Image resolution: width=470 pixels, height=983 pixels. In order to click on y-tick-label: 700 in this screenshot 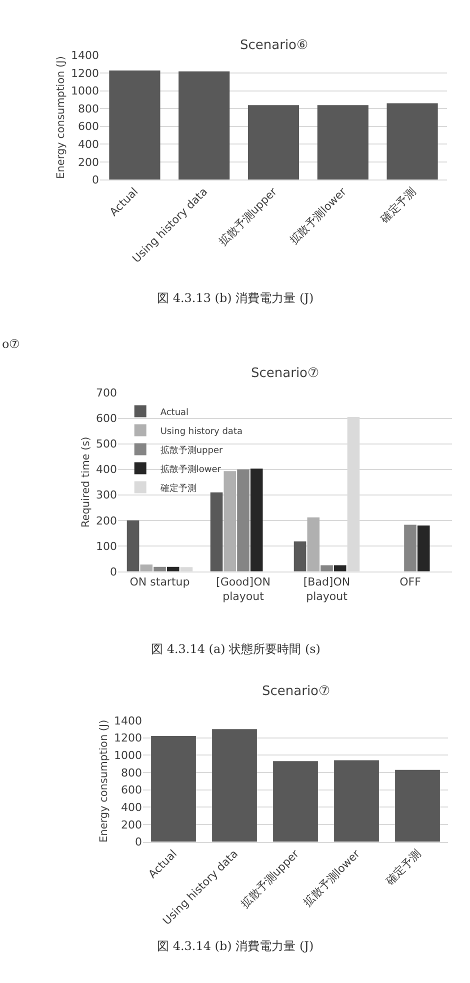, I will do `click(106, 393)`.